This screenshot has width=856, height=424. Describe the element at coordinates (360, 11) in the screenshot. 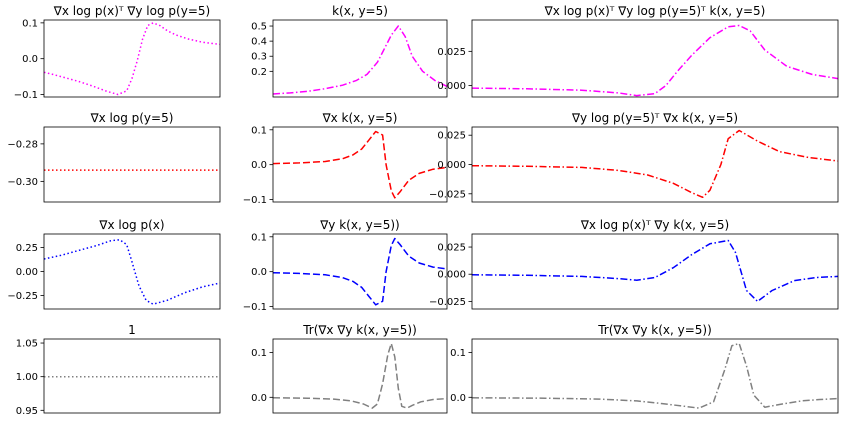

I see `subplot-title: k(x, y=5)` at that location.